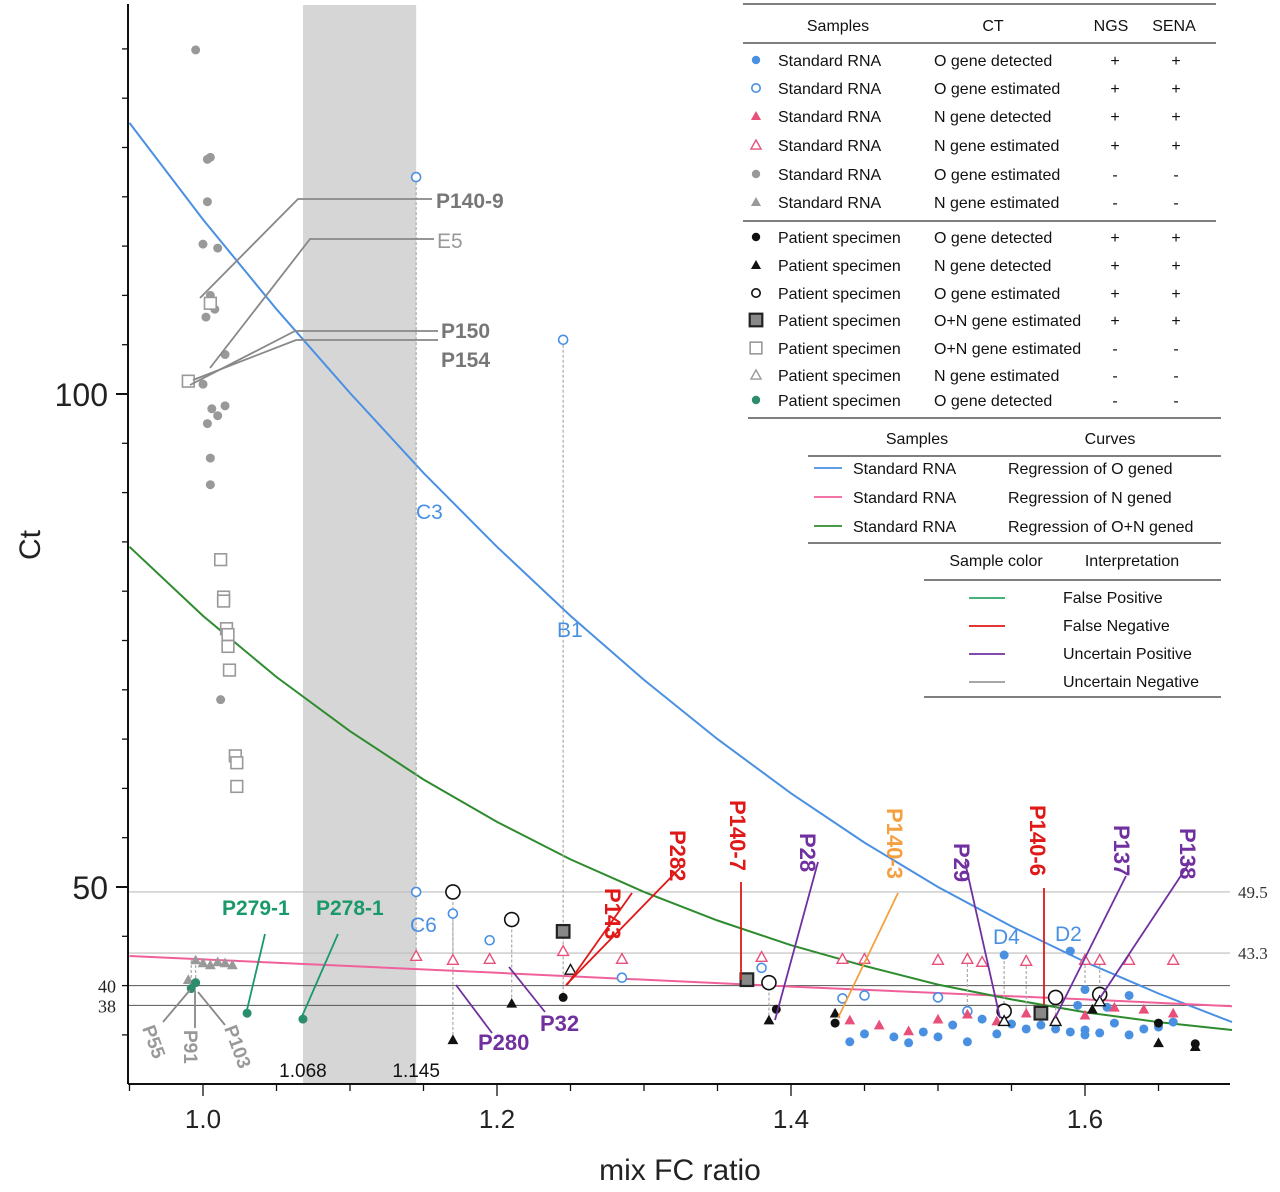  I want to click on annotation-label: P29, so click(961, 862).